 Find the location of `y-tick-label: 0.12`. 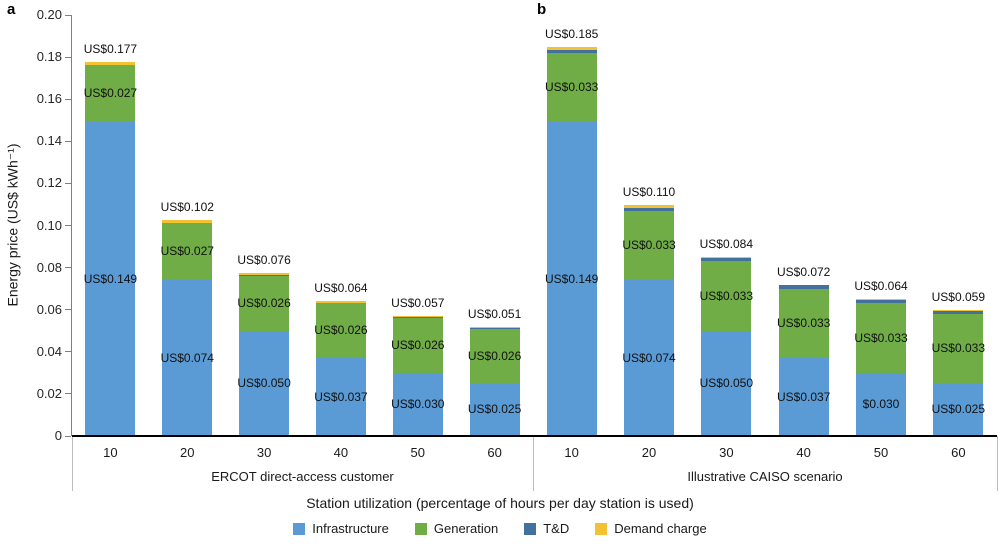

y-tick-label: 0.12 is located at coordinates (49, 183).